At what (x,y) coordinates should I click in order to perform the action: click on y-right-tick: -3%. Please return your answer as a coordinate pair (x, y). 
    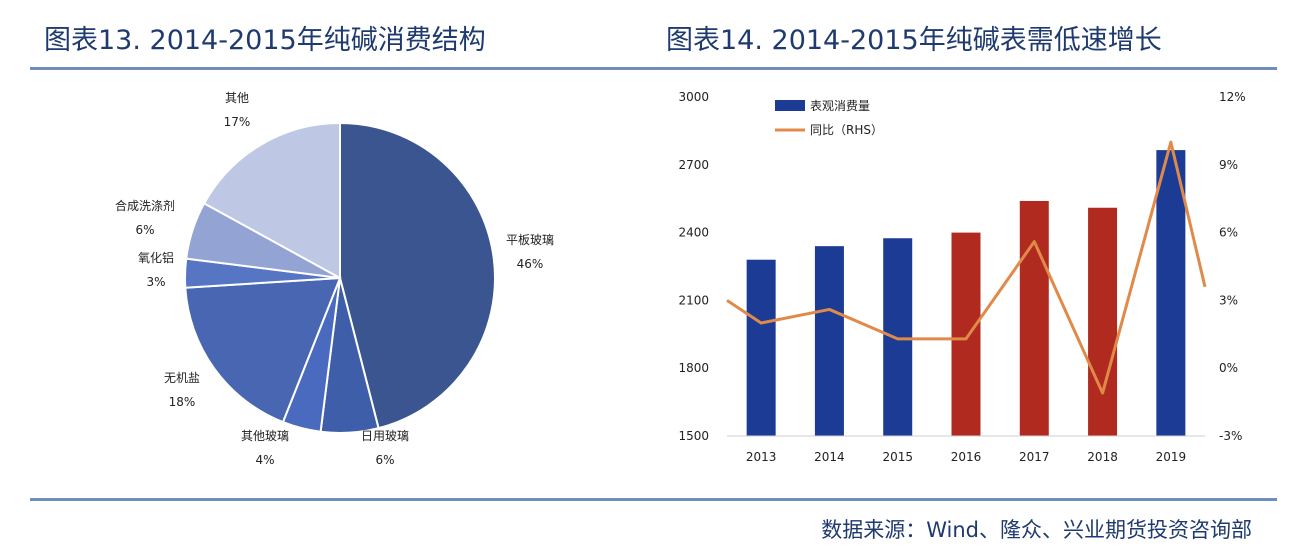
    Looking at the image, I should click on (1230, 436).